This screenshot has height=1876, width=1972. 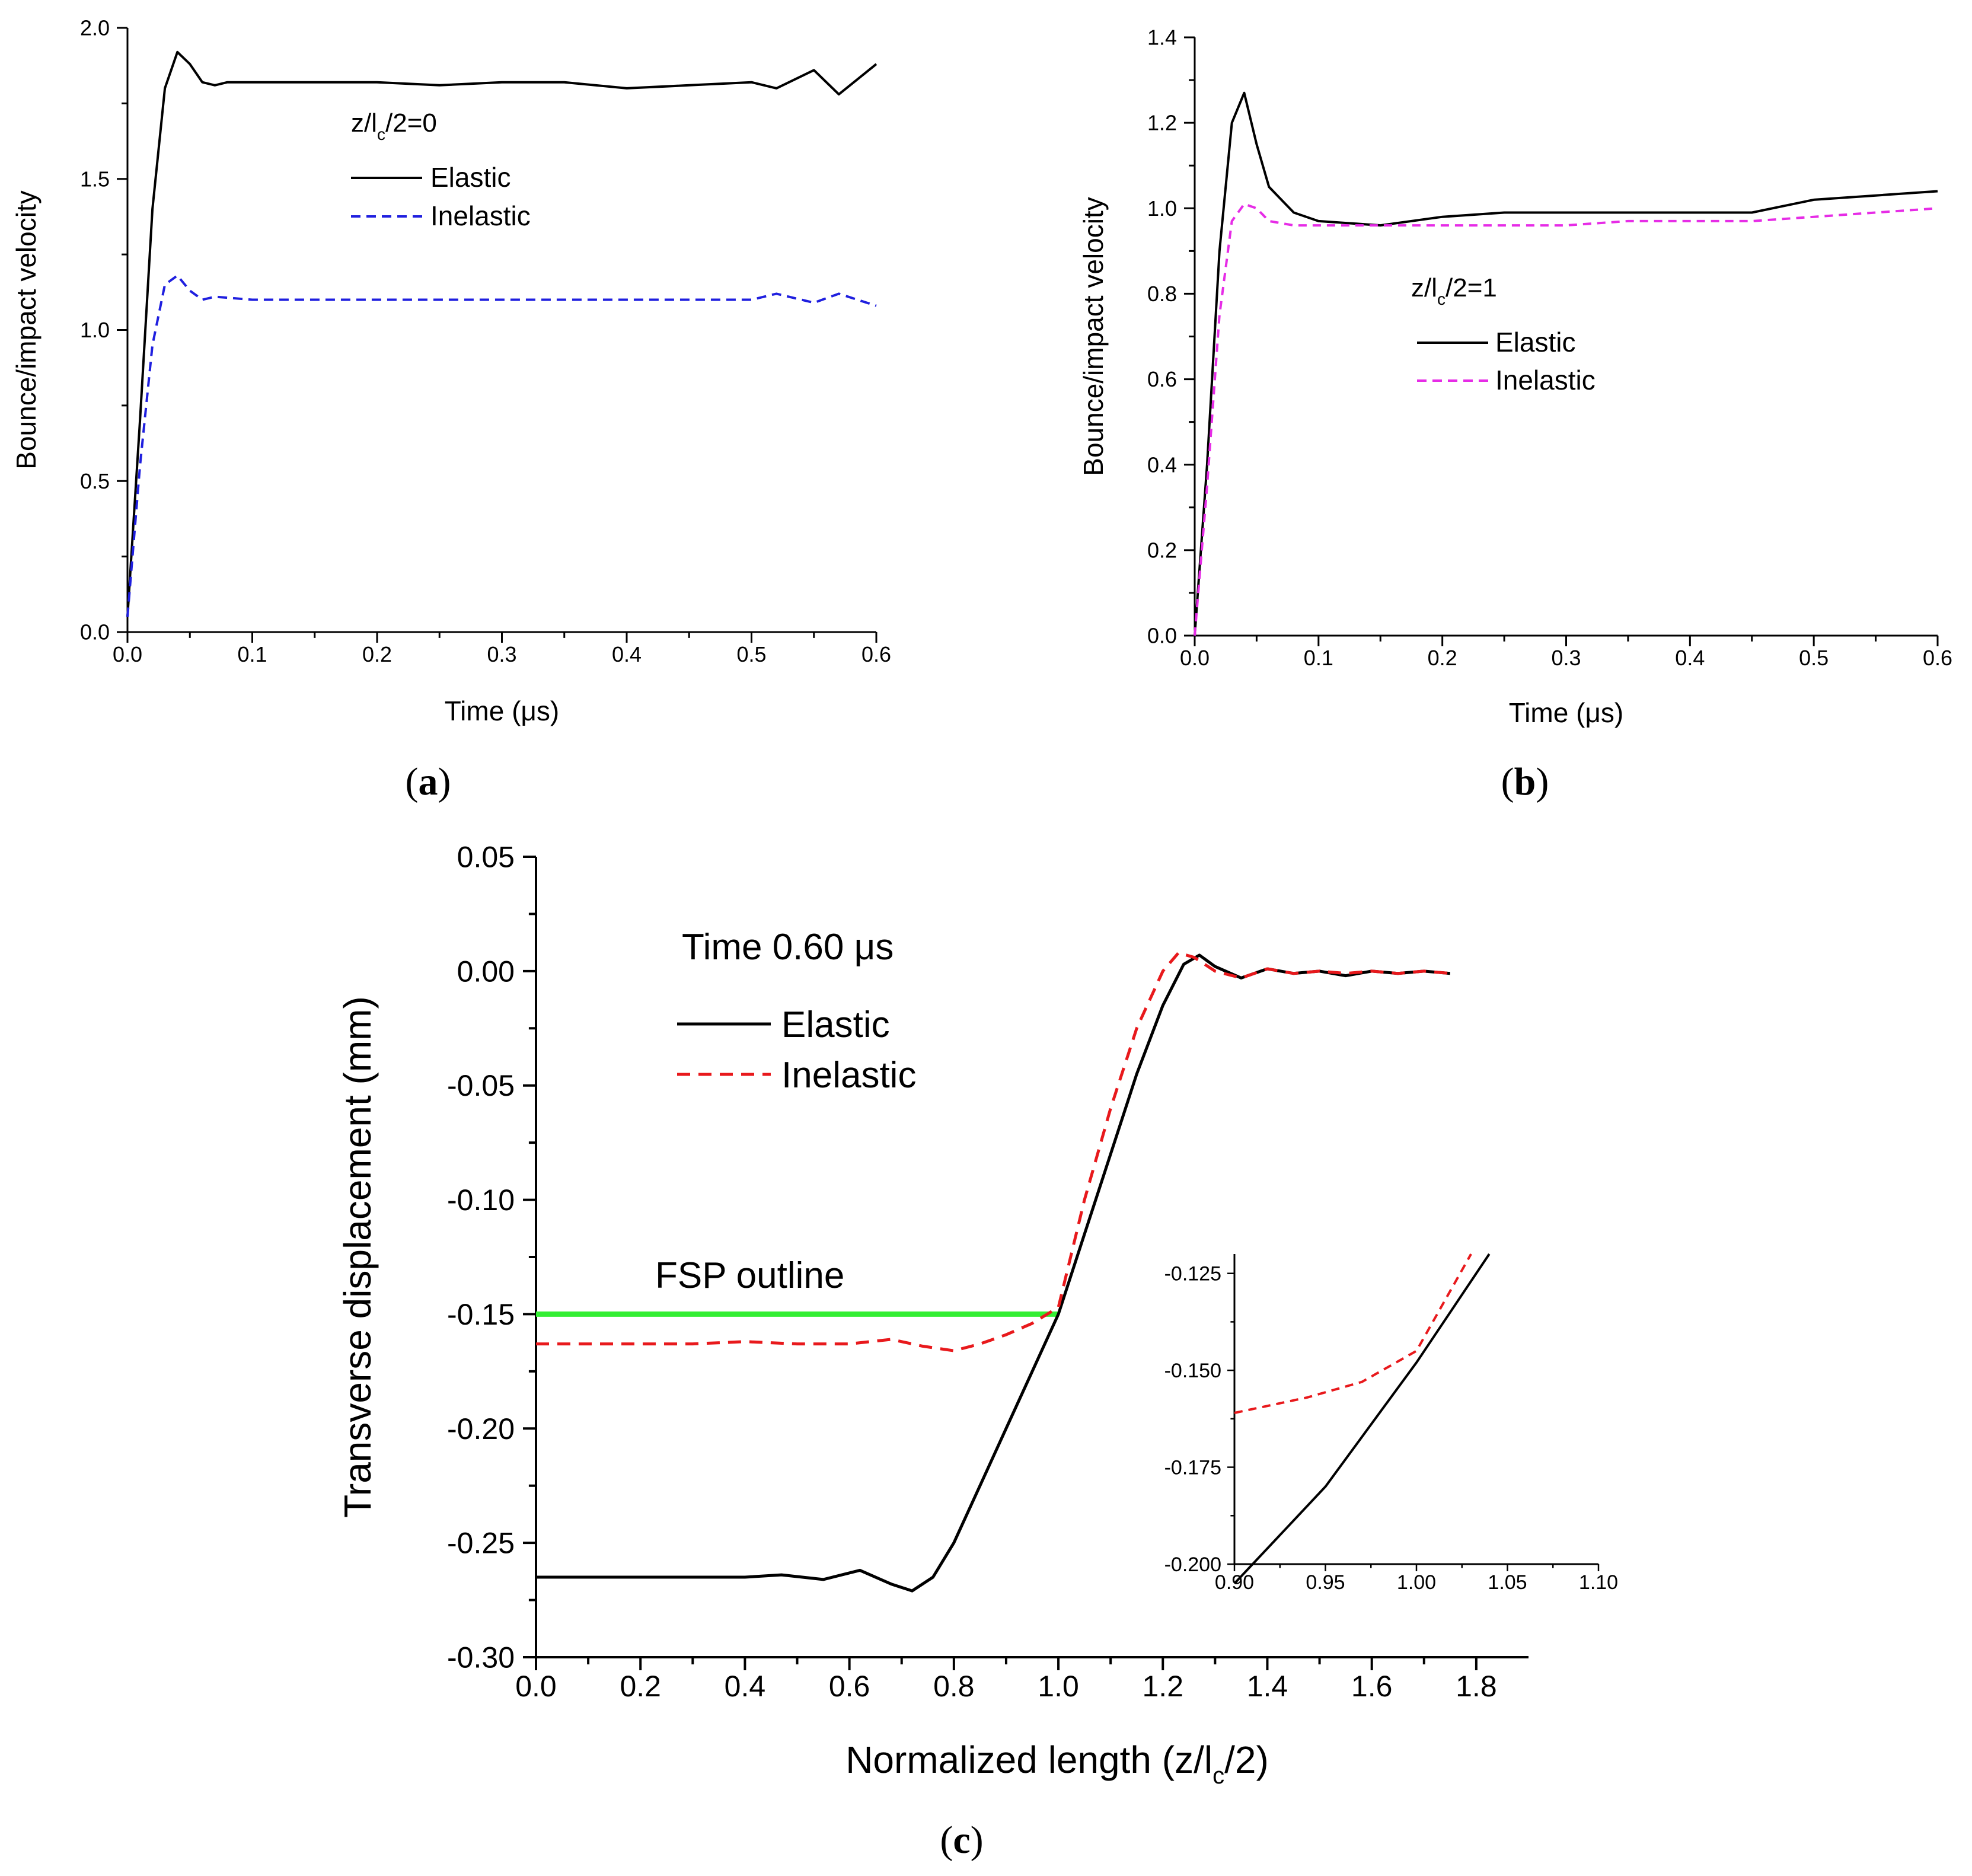 I want to click on panel-c-inset-y-tick-label: -0.200, so click(x=1192, y=1565).